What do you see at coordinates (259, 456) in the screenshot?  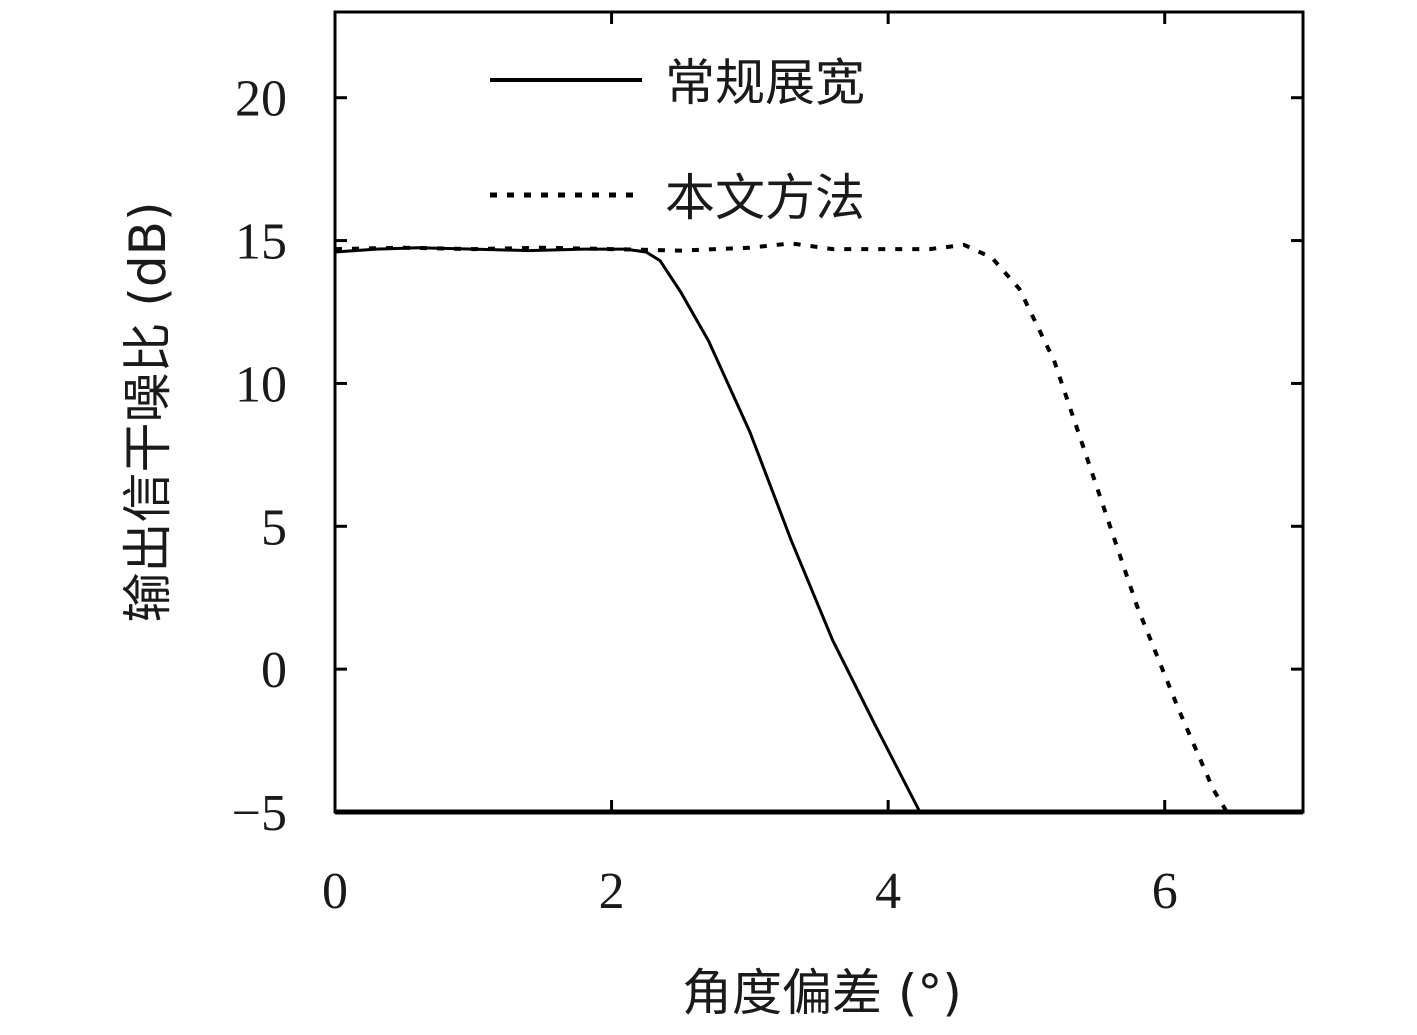 I see `y-tick-labels: −5 0 5 10 15 20` at bounding box center [259, 456].